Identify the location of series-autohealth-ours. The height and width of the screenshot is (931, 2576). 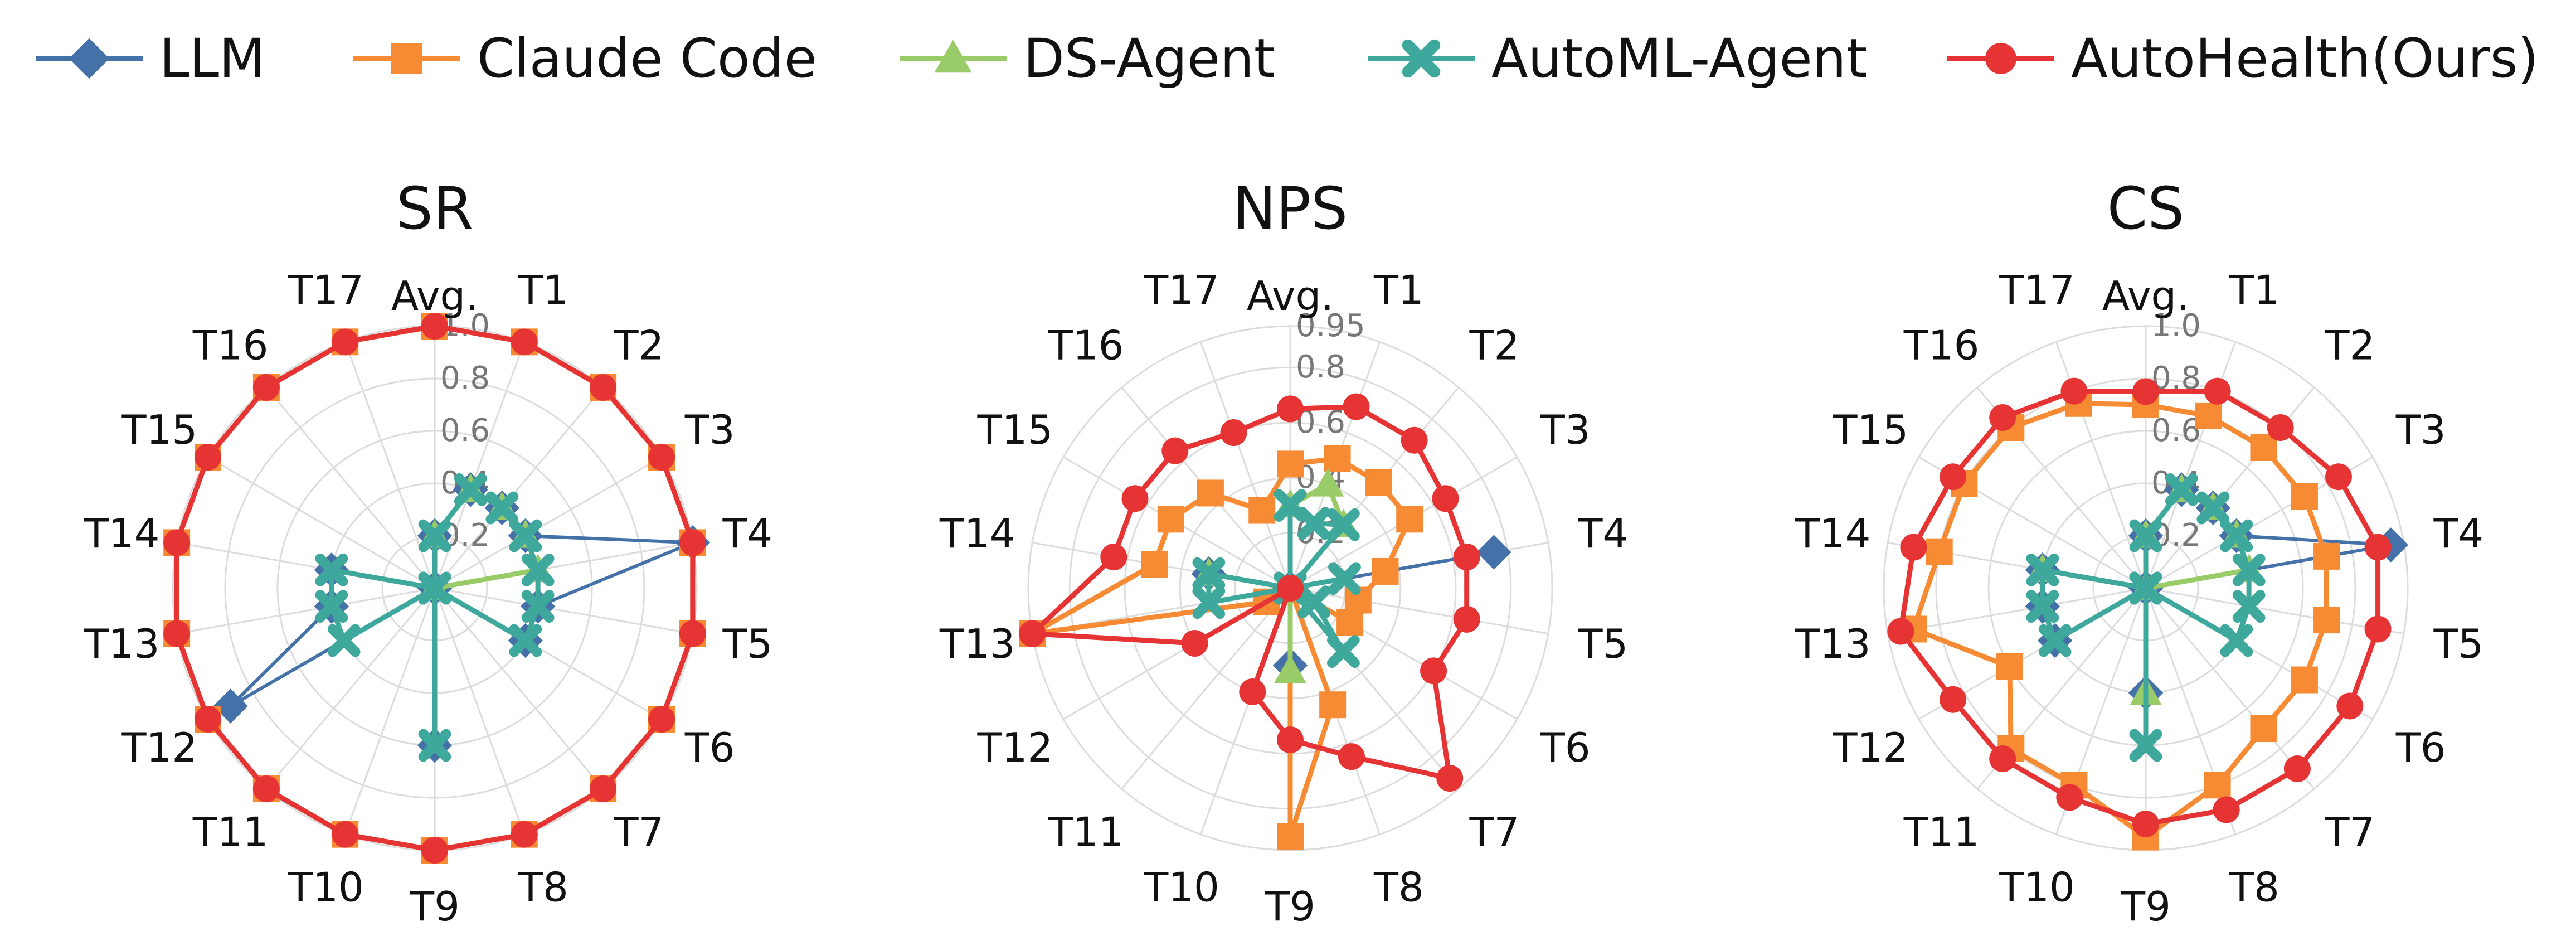
(2139, 607).